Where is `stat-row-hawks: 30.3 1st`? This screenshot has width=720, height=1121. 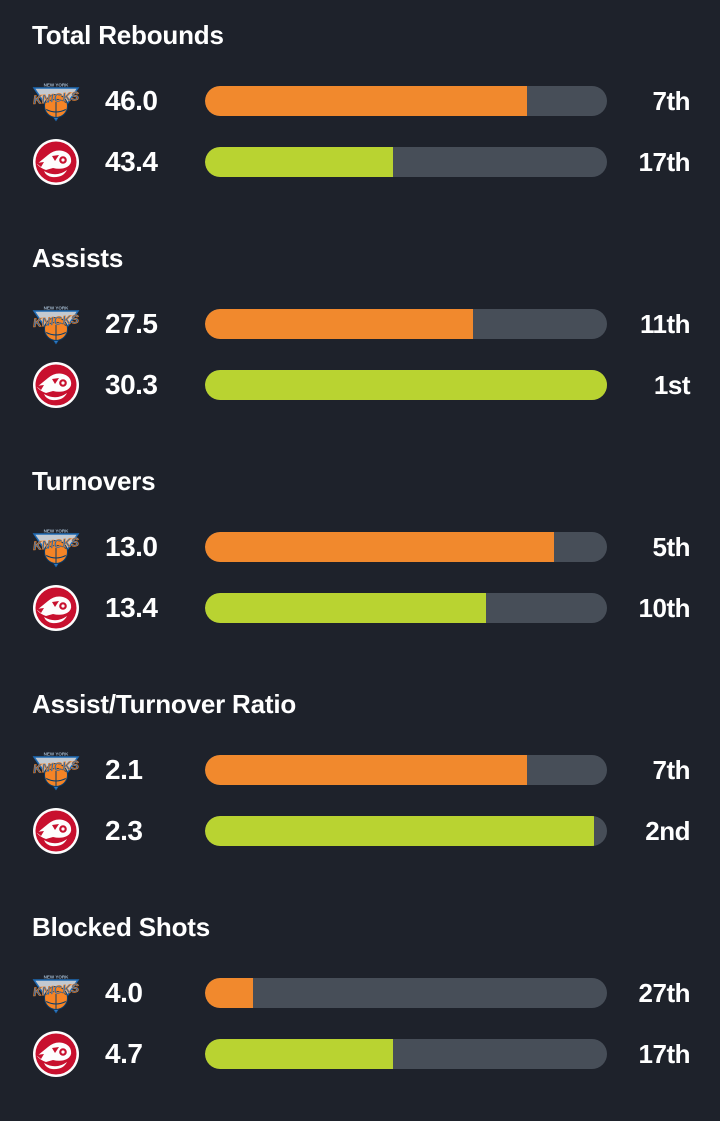 stat-row-hawks: 30.3 1st is located at coordinates (361, 385).